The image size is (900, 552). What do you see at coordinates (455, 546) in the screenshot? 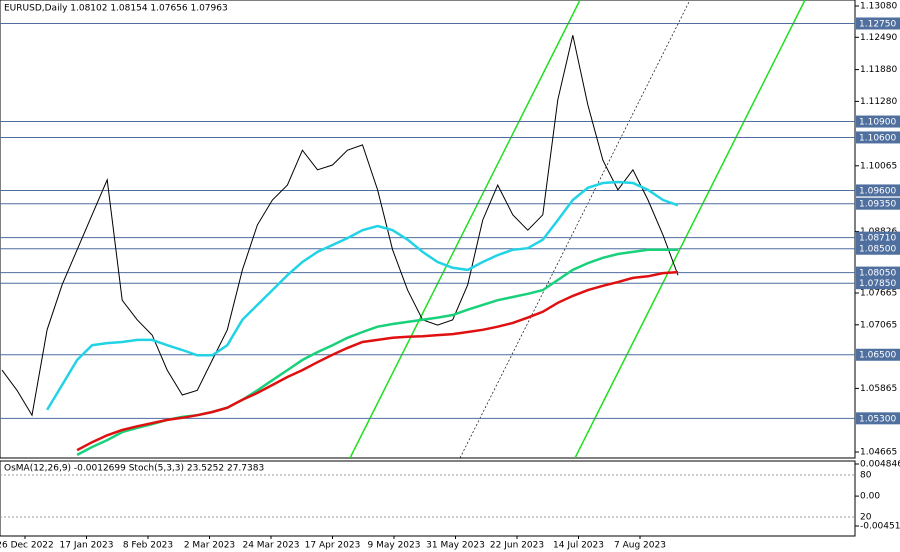
I see `x-tick-label: 31 May 2023` at bounding box center [455, 546].